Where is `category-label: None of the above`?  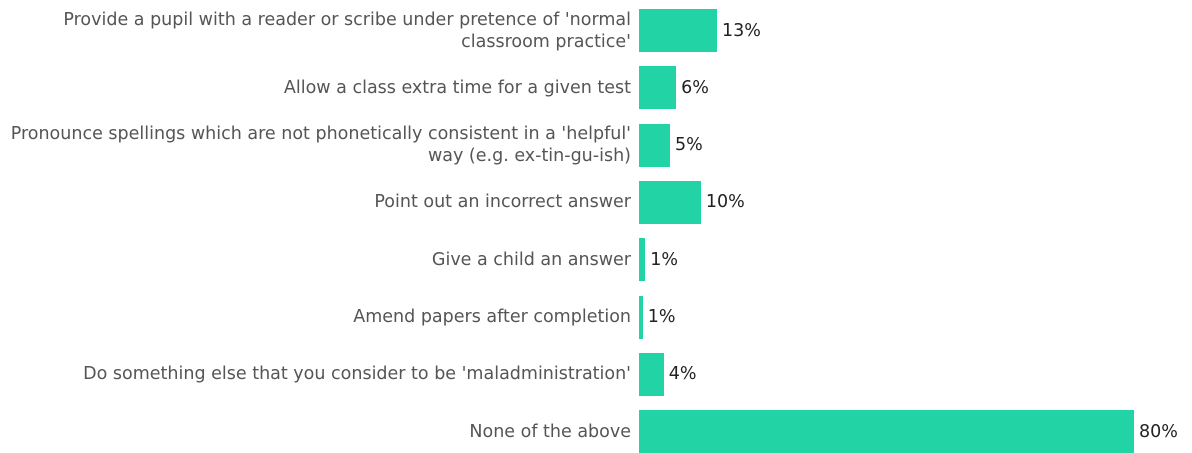 category-label: None of the above is located at coordinates (550, 431).